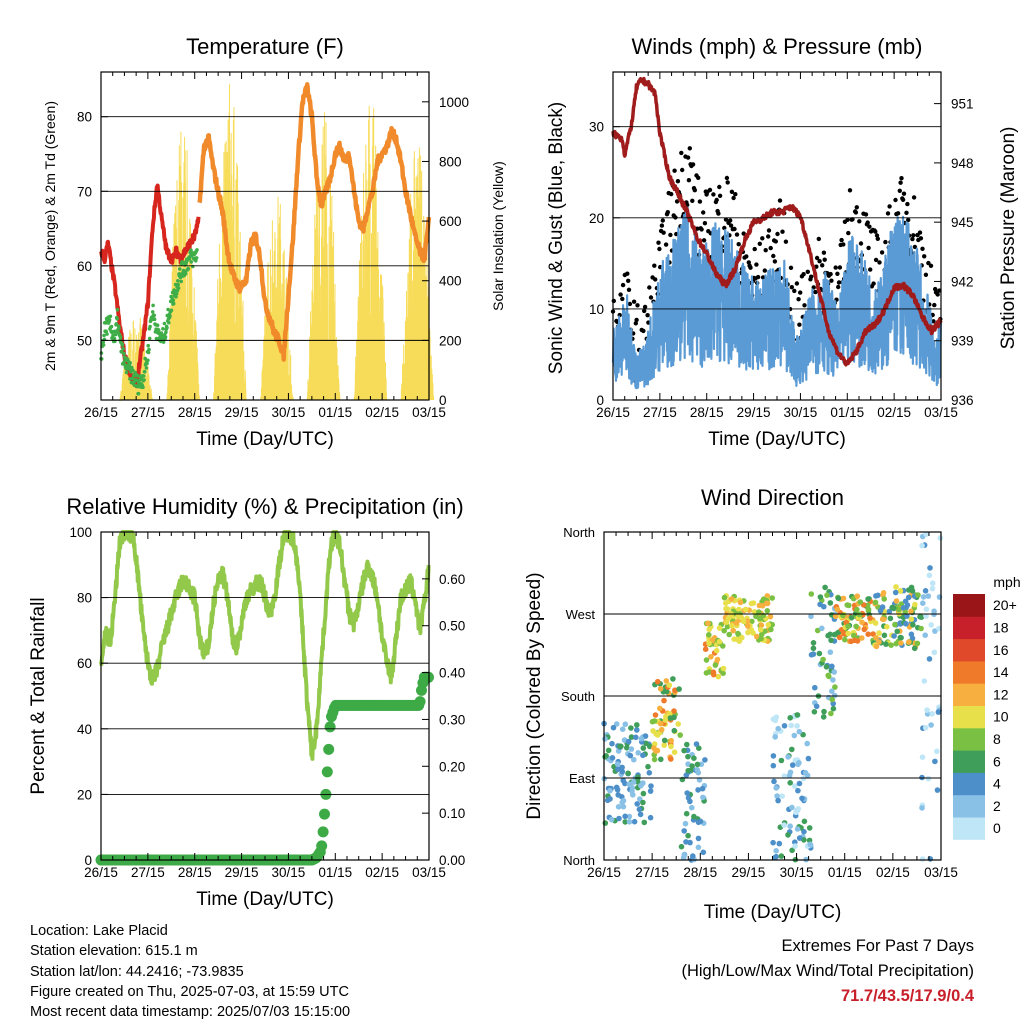 The width and height of the screenshot is (1024, 1024). I want to click on latlon-text: Station lat/lon: 44.2416; -73.9835, so click(137, 971).